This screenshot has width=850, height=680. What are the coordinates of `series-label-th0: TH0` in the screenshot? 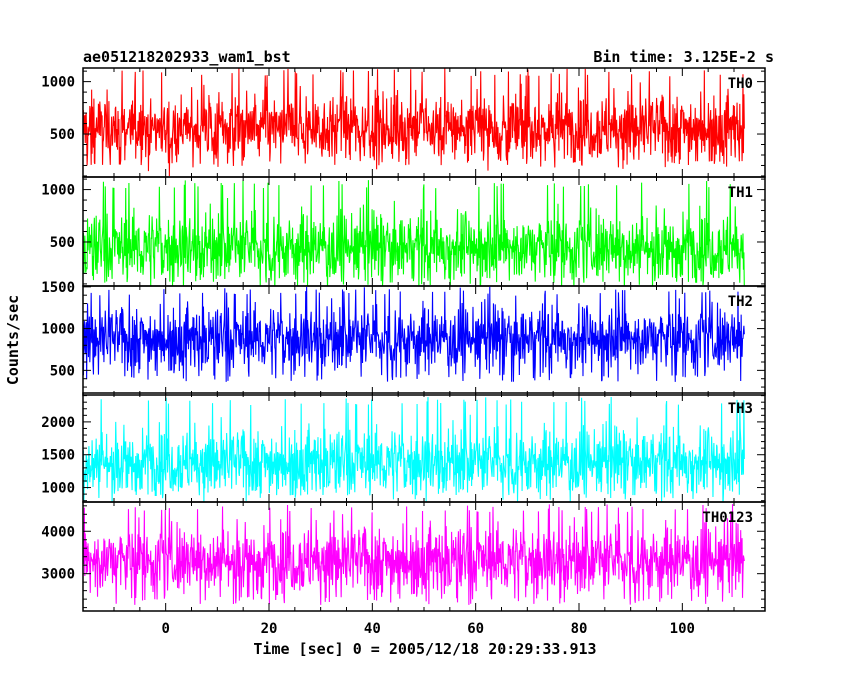 It's located at (740, 84).